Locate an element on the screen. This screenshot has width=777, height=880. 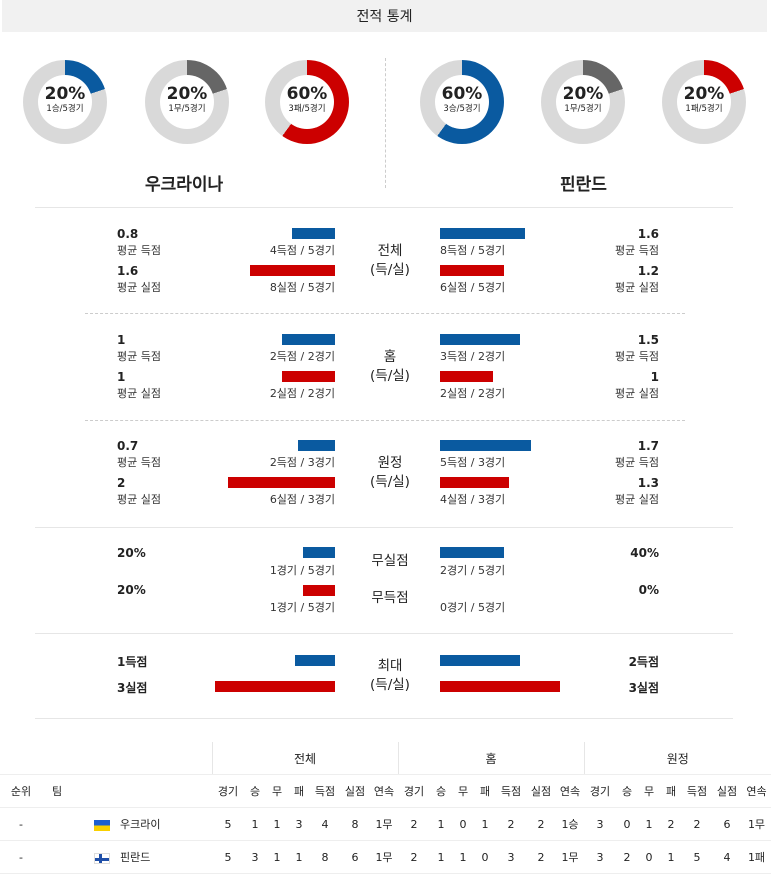
away-team-name: 핀란드 is located at coordinates (583, 185).